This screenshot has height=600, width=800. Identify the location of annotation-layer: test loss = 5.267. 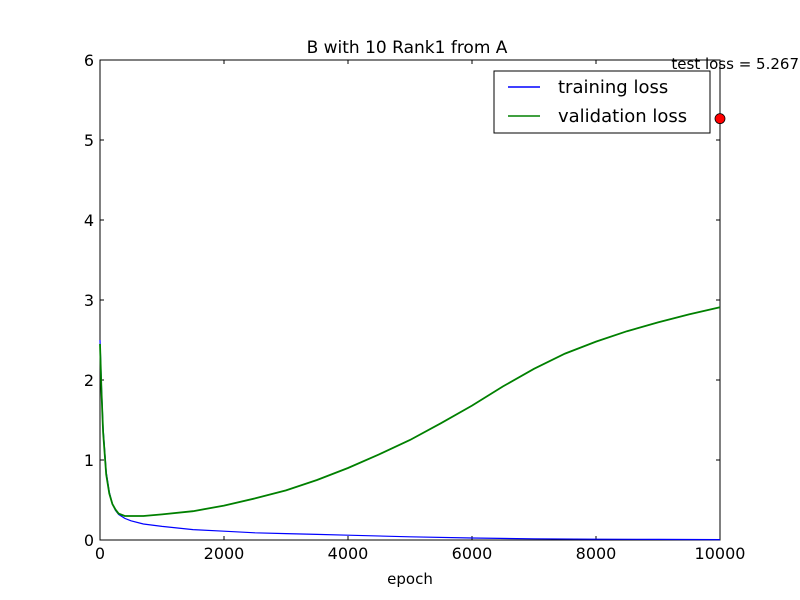
(735, 90).